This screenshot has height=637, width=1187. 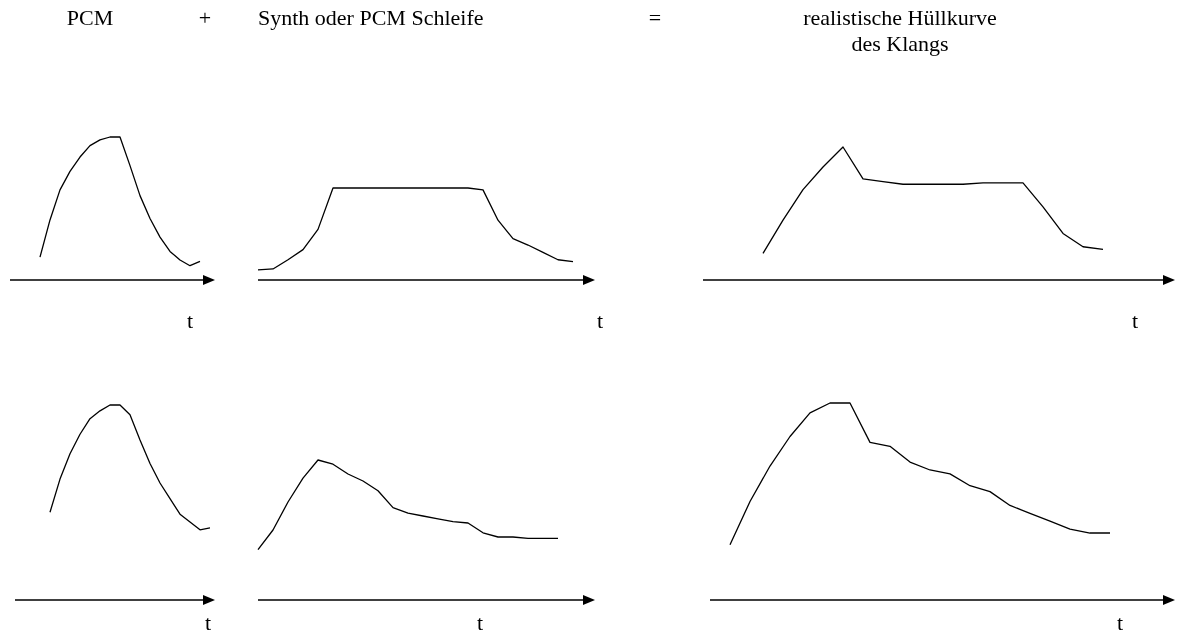 I want to click on chart-title: Synth oder PCM Schleife, so click(x=371, y=17).